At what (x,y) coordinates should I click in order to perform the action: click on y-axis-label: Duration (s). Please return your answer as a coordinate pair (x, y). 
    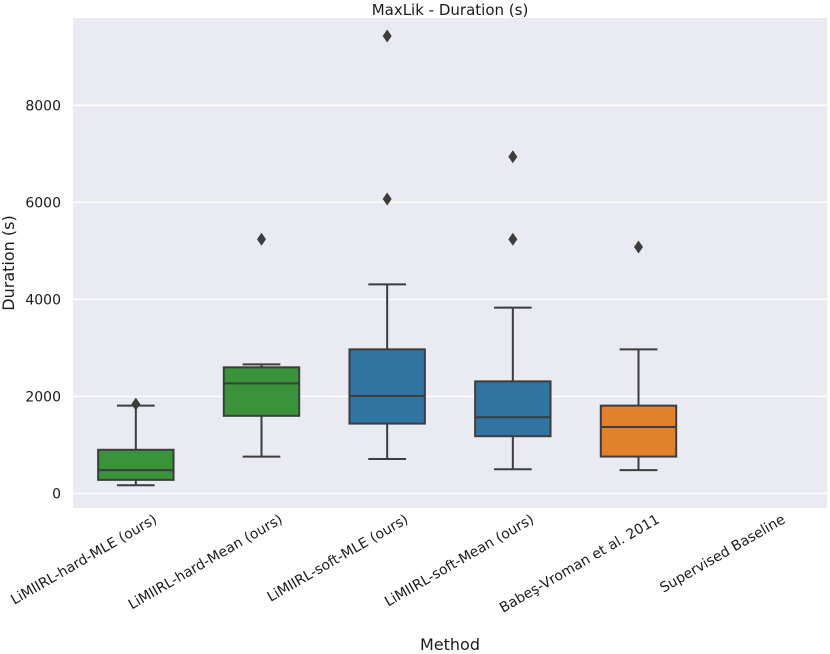
    Looking at the image, I should click on (9, 262).